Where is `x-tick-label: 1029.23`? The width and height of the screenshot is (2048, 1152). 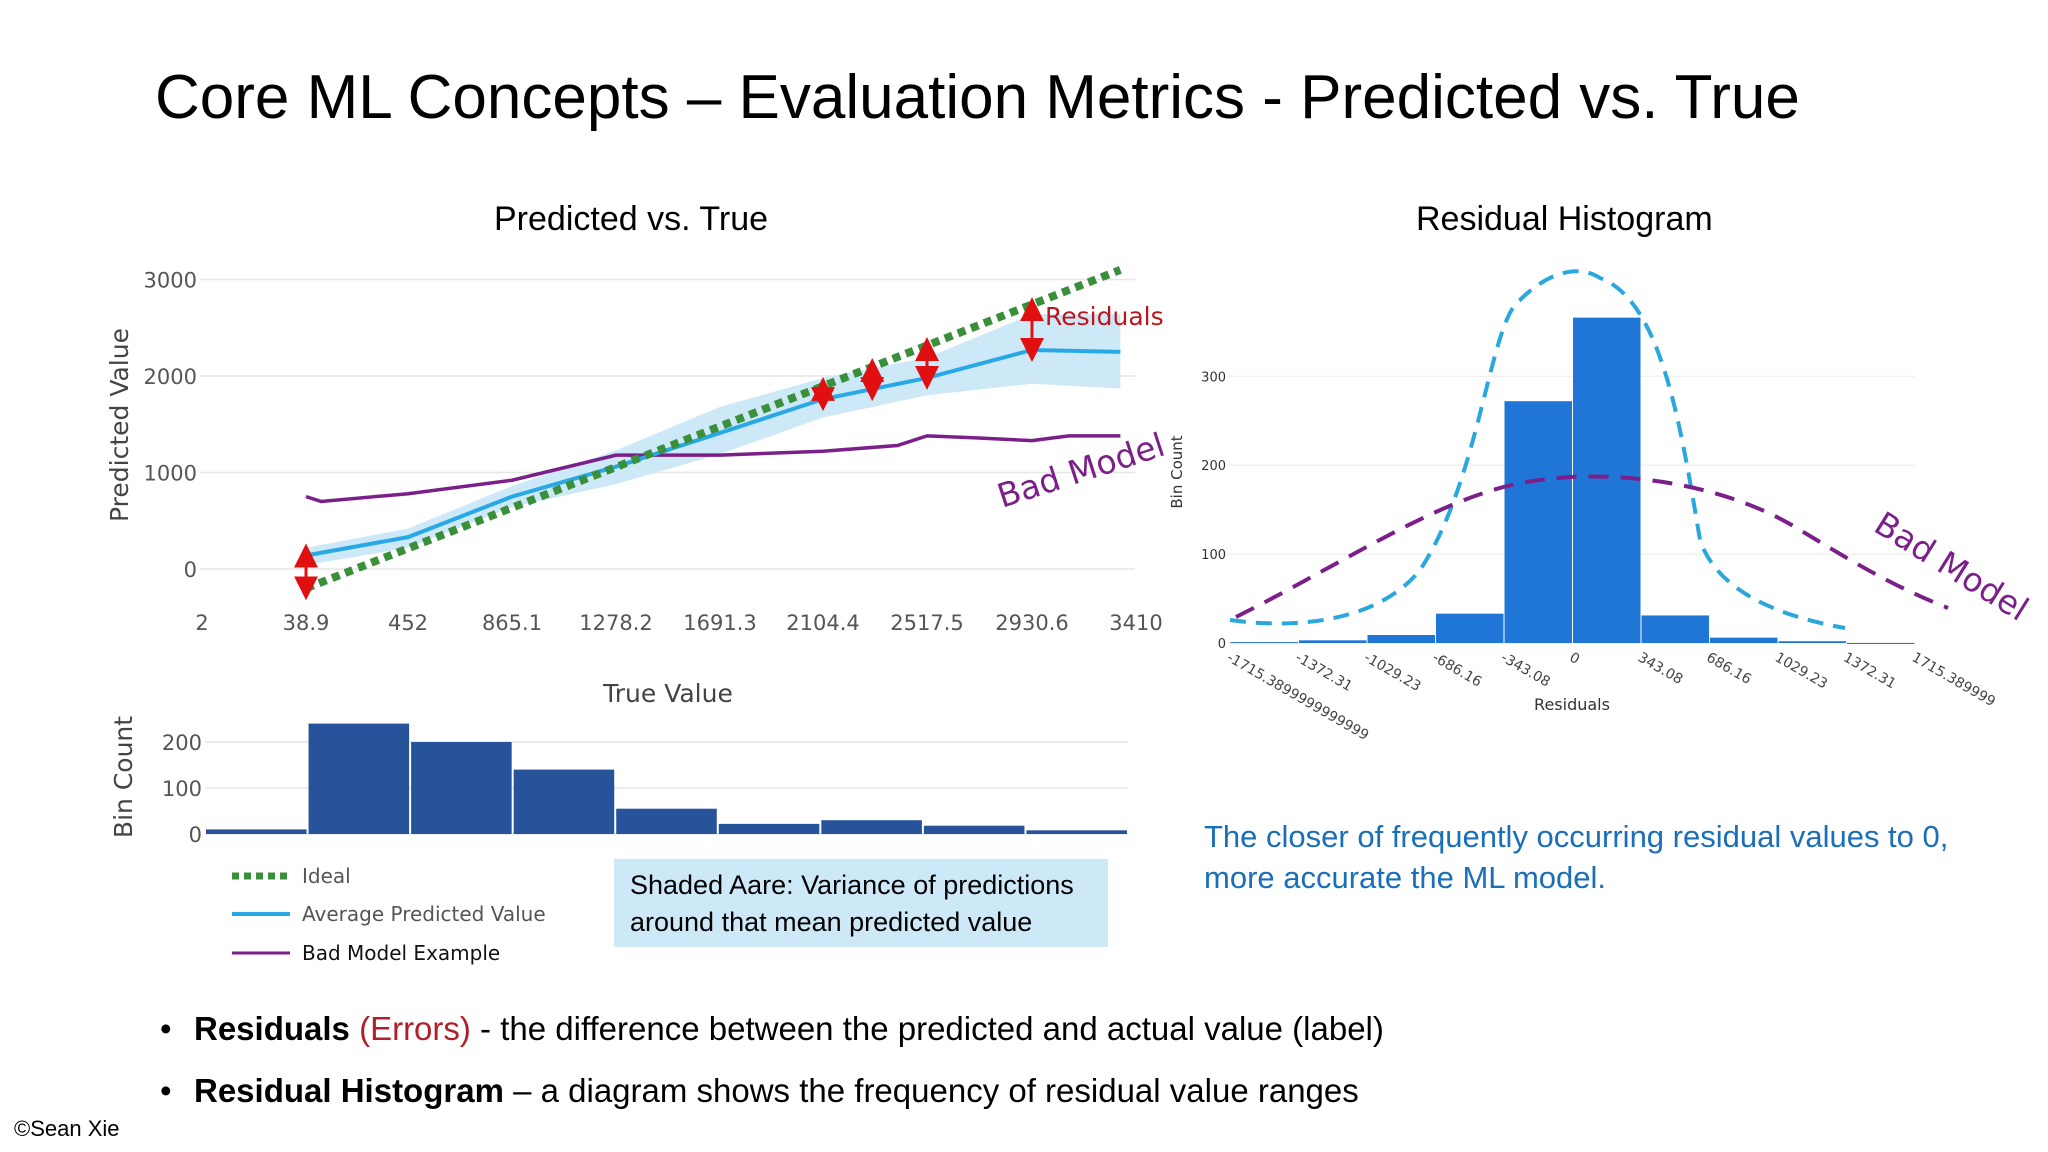
x-tick-label: 1029.23 is located at coordinates (1801, 671).